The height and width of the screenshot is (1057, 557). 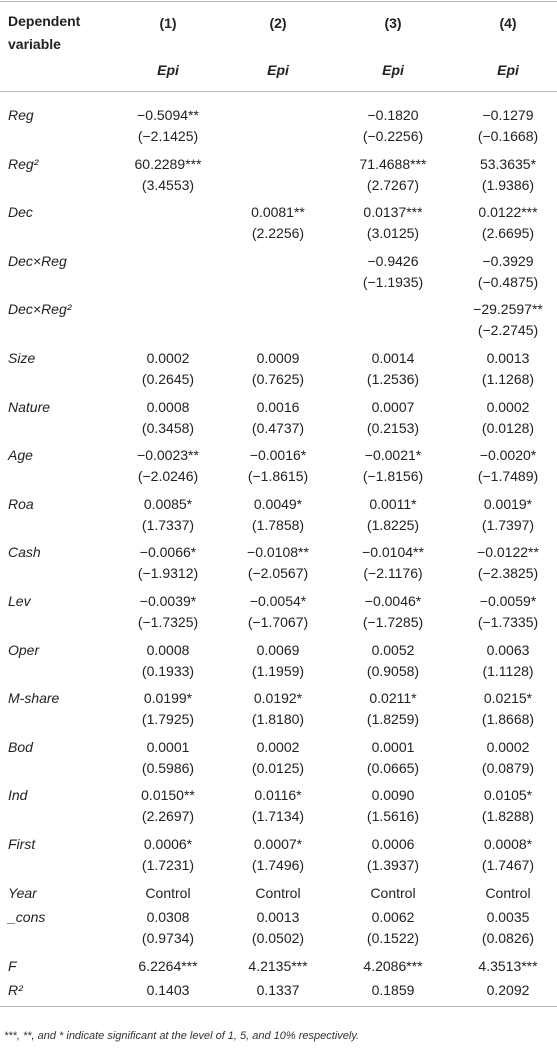 What do you see at coordinates (393, 601) in the screenshot?
I see `coefficient: −0.0046*` at bounding box center [393, 601].